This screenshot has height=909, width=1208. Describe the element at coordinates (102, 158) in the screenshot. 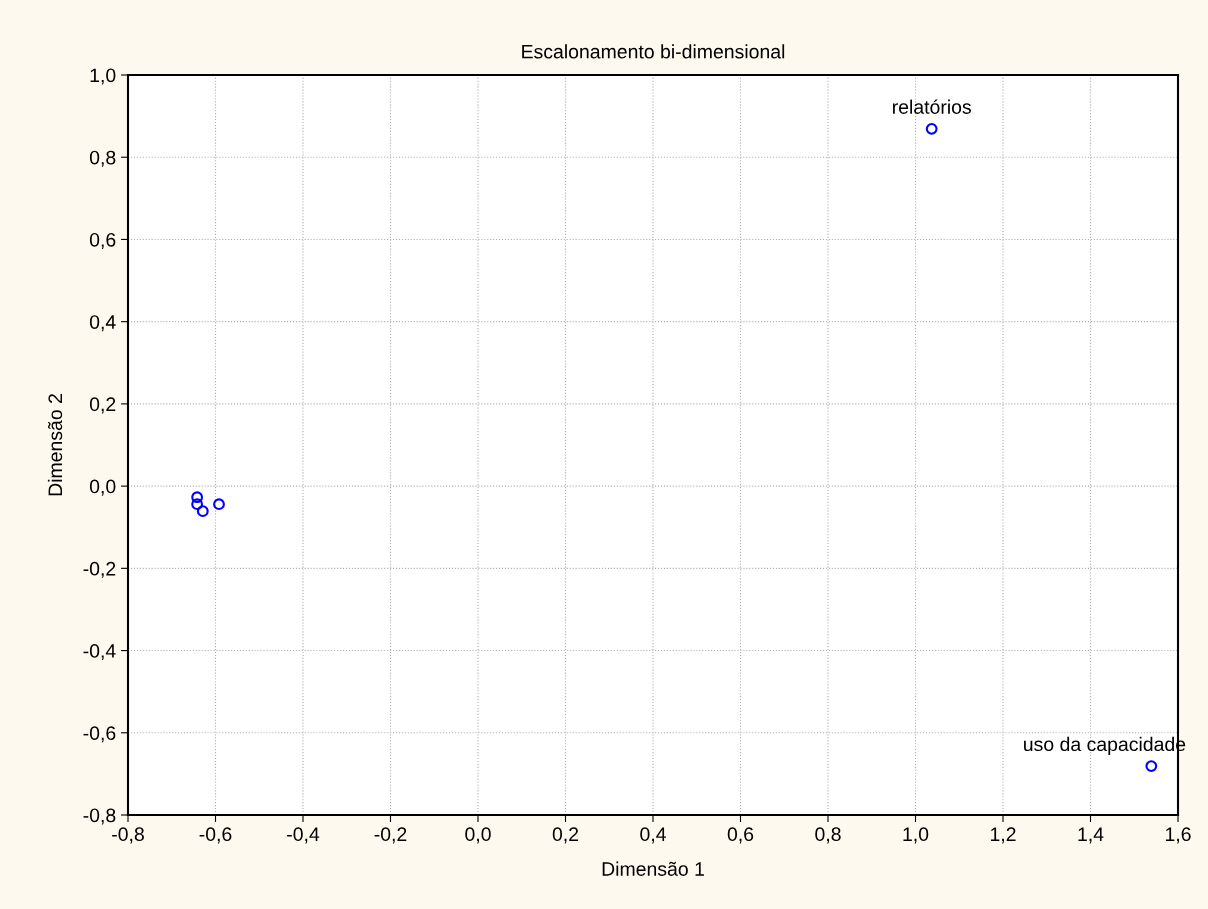

I see `y-tick-label: 0,8` at that location.